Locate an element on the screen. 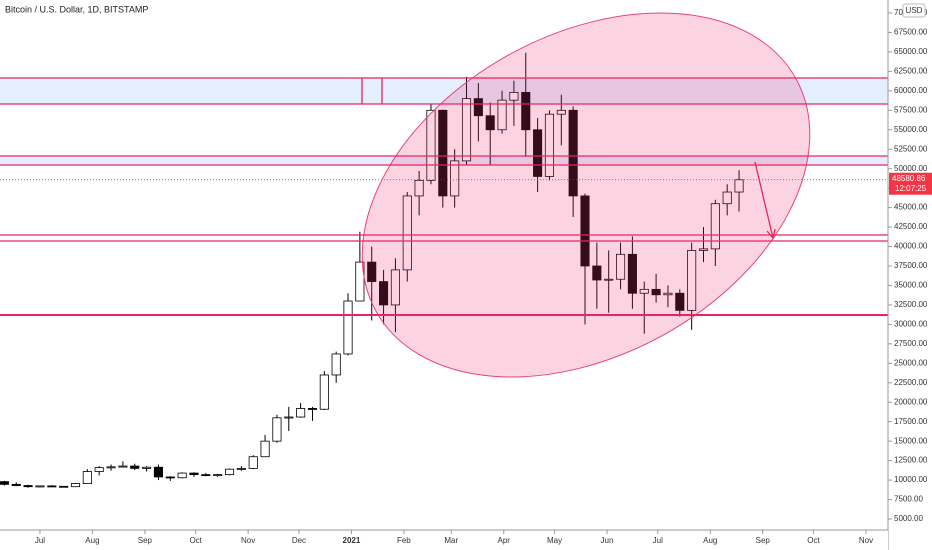 This screenshot has width=932, height=550. y-tick-label: 12500.00 is located at coordinates (911, 460).